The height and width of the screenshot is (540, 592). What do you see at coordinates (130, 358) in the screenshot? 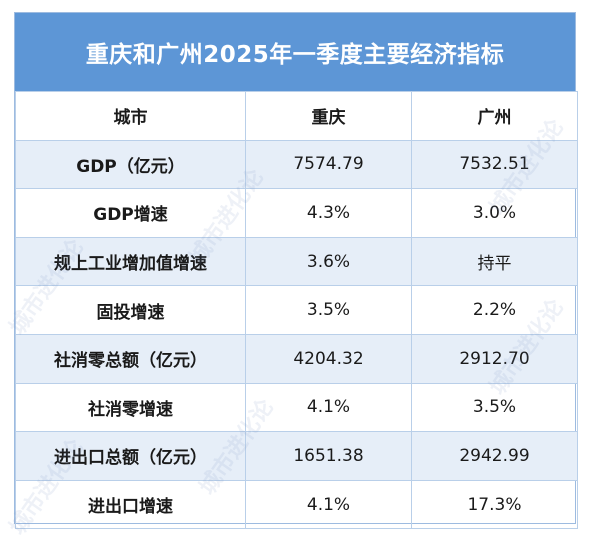
I see `row-label: 社消零总额（亿元）` at bounding box center [130, 358].